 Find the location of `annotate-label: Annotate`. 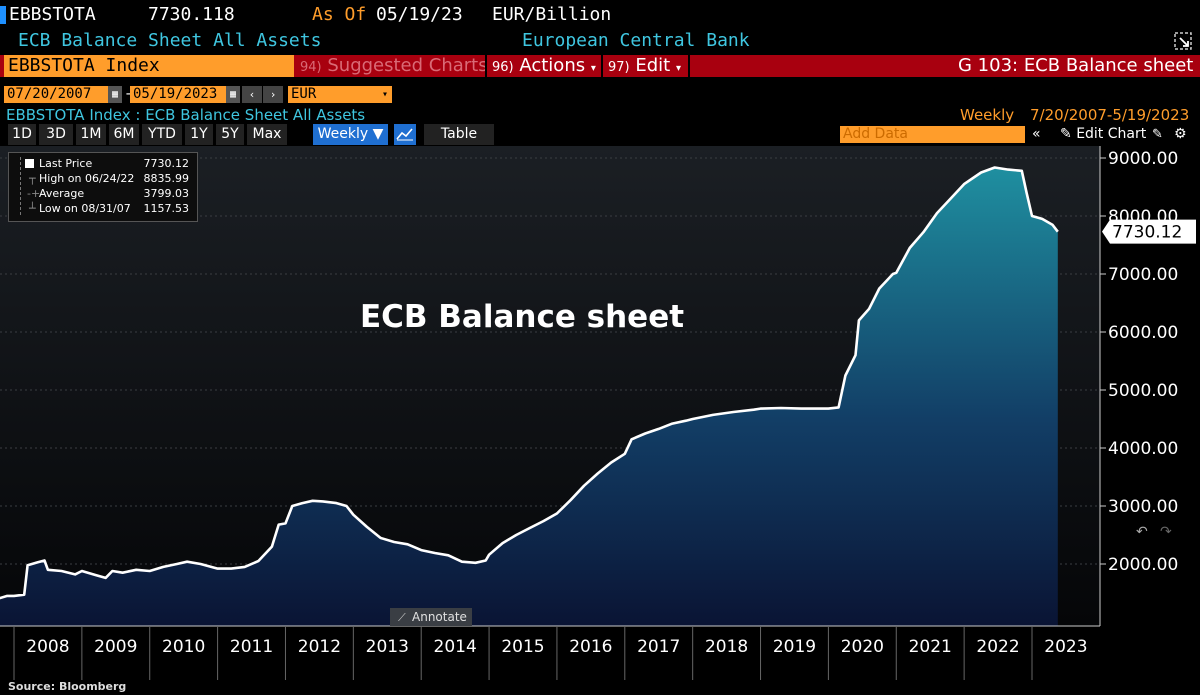

annotate-label: Annotate is located at coordinates (439, 617).